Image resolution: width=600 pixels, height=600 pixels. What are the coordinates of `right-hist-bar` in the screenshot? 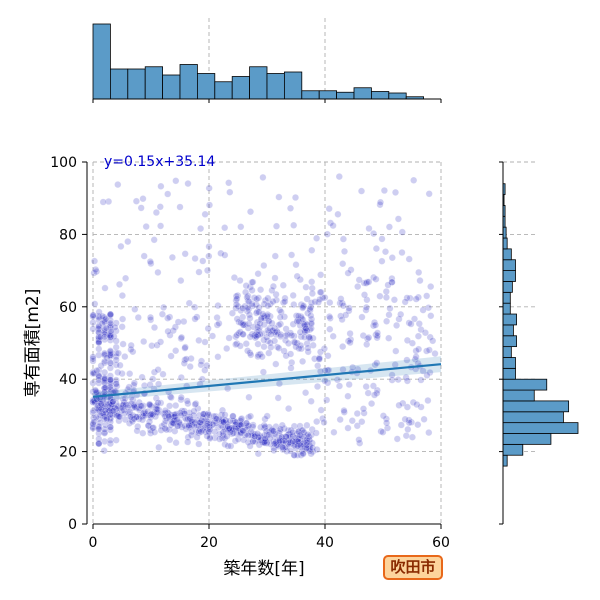 It's located at (533, 417).